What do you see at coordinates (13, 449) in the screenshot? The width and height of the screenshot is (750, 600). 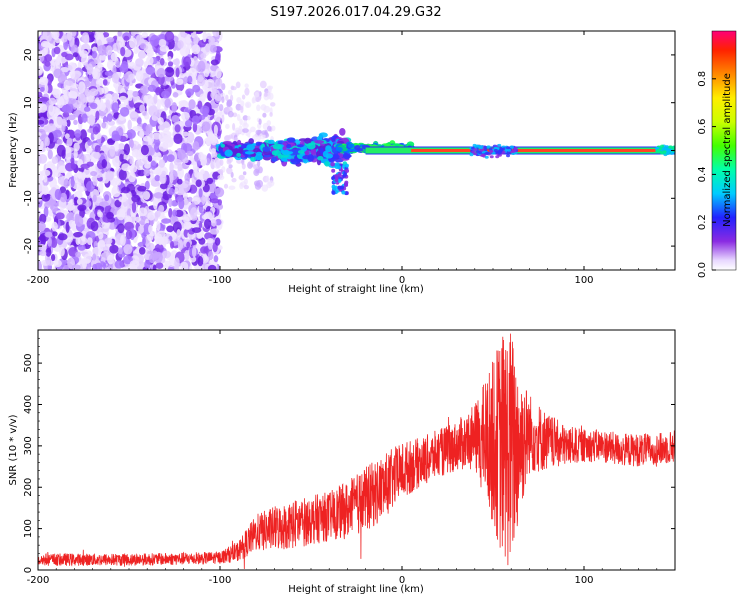 I see `snr-y-axis-label: SNR (10 * v/v)` at bounding box center [13, 449].